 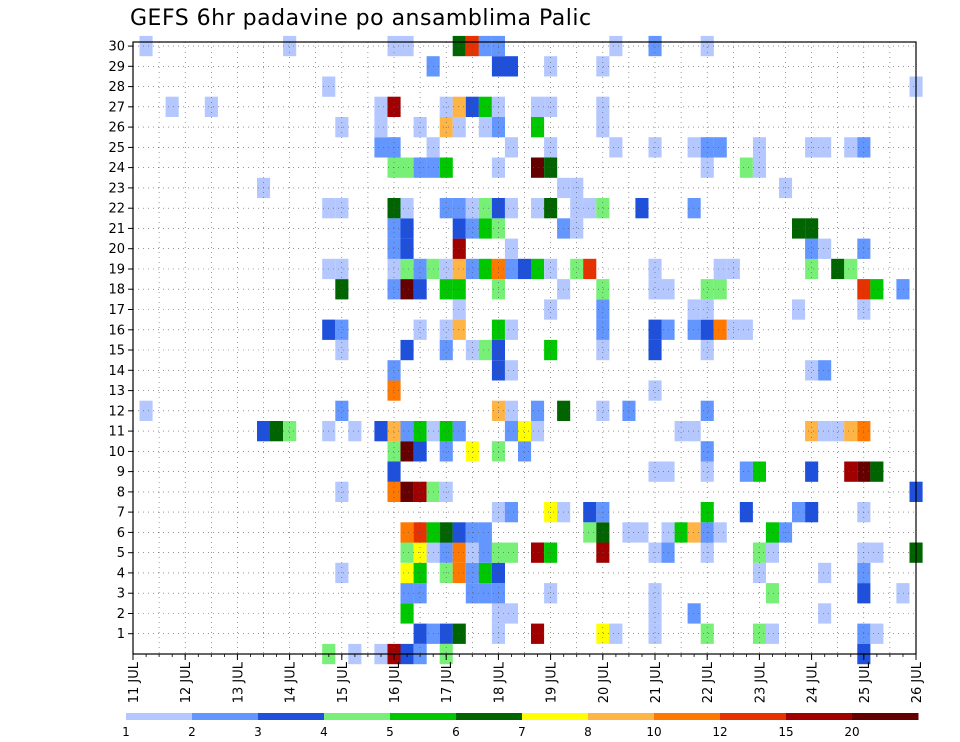 What do you see at coordinates (116, 310) in the screenshot?
I see `y-tick-label: 17` at bounding box center [116, 310].